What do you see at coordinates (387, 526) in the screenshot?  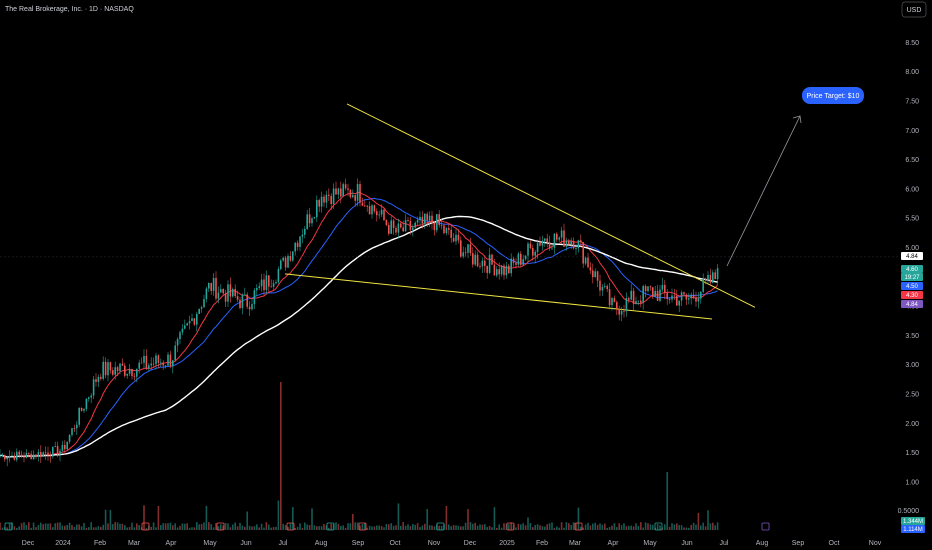 I see `event-markers` at bounding box center [387, 526].